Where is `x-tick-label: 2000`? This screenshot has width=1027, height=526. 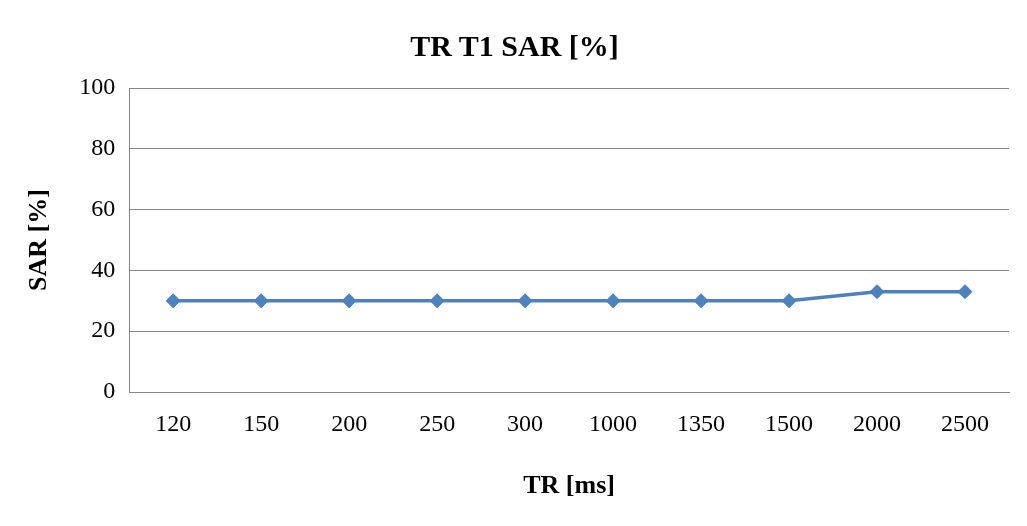
x-tick-label: 2000 is located at coordinates (877, 422).